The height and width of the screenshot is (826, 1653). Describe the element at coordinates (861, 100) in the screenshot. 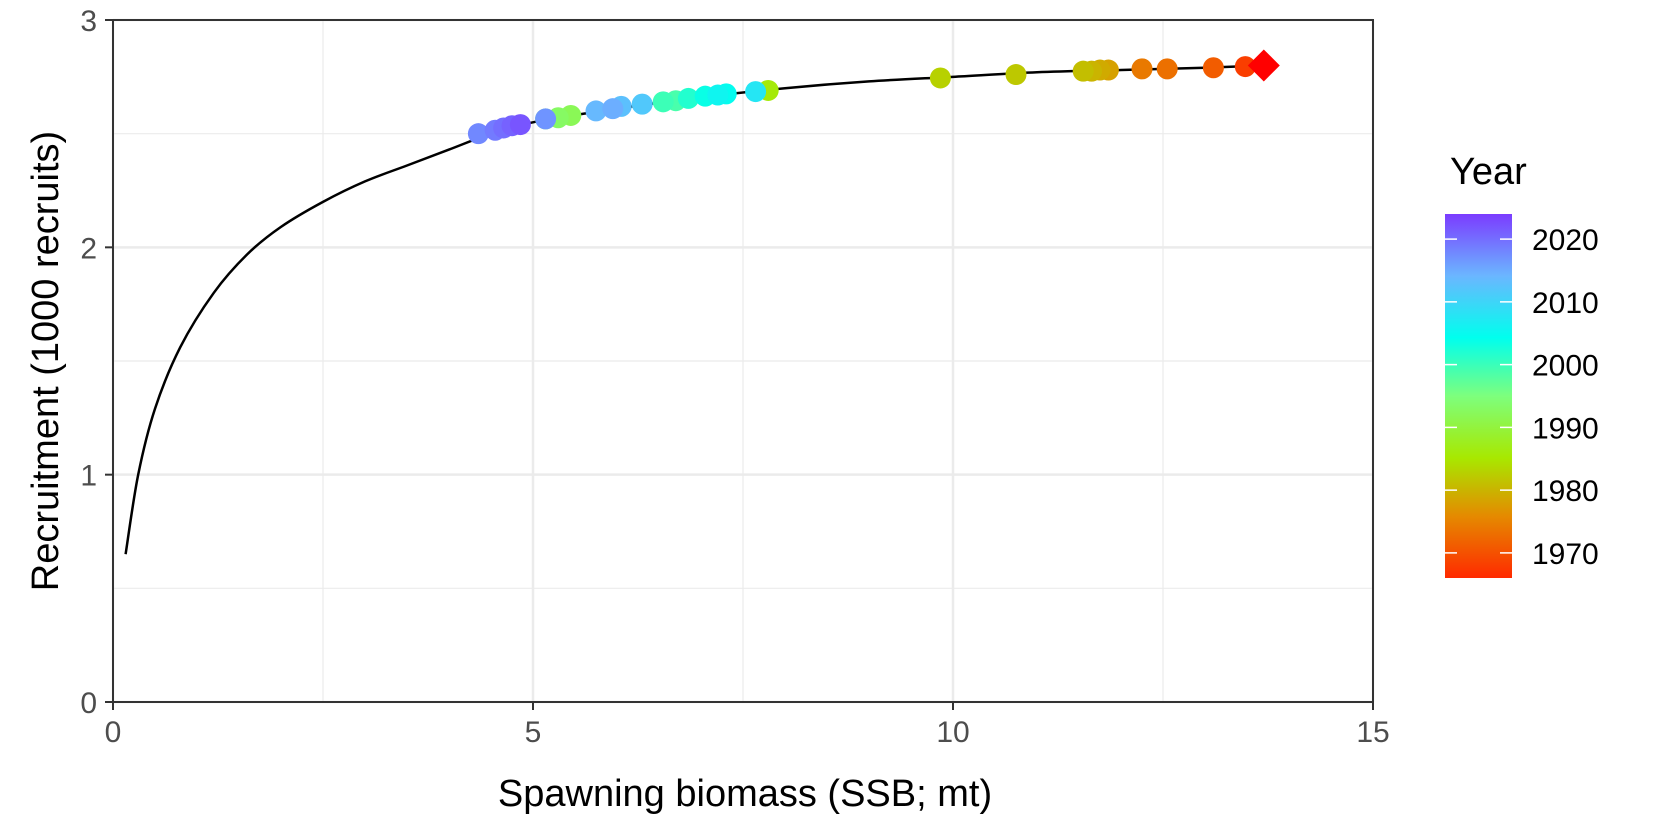

I see `data-points` at that location.